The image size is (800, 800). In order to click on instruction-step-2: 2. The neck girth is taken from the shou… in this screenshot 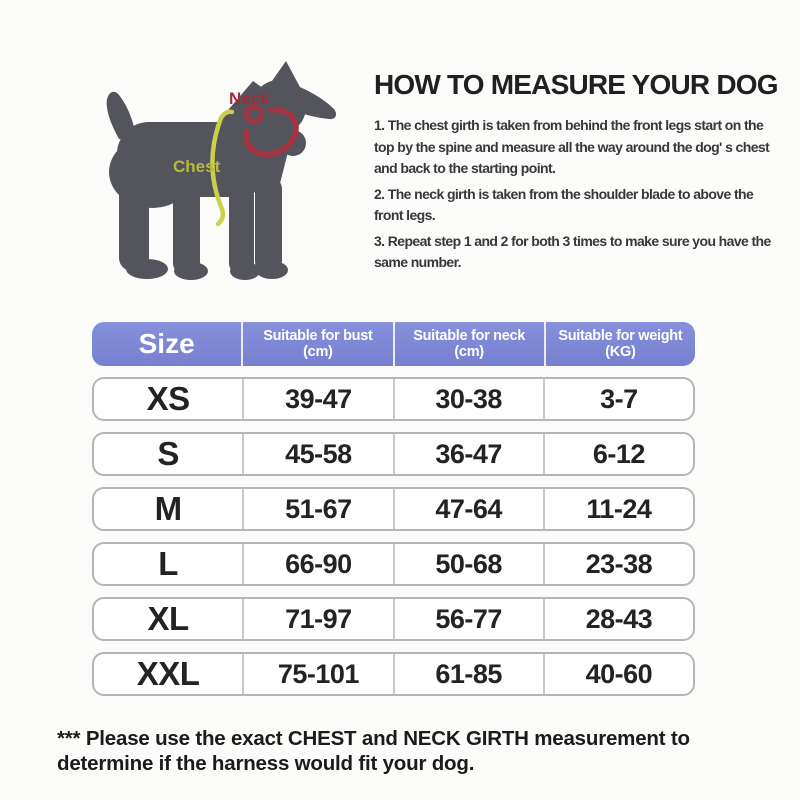, I will do `click(564, 204)`.